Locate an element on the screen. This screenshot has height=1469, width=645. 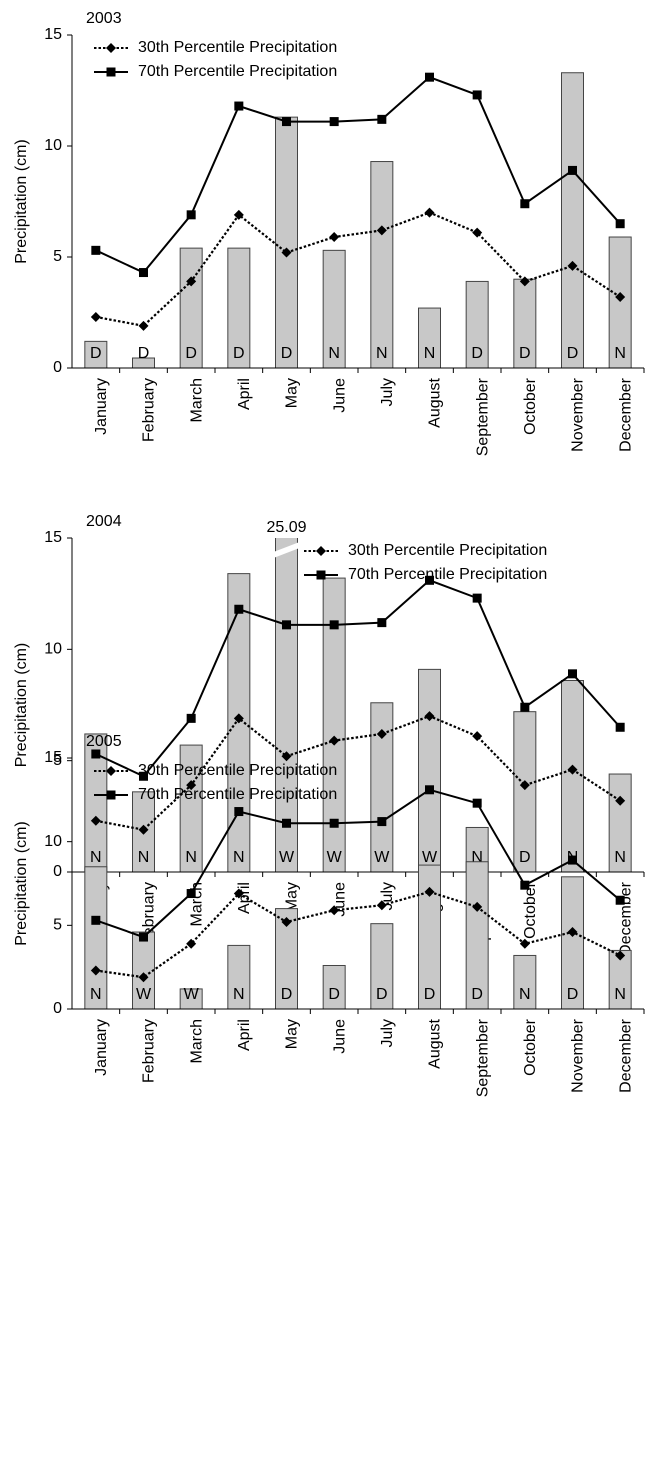
axis-break is located at coordinates (286, 550).